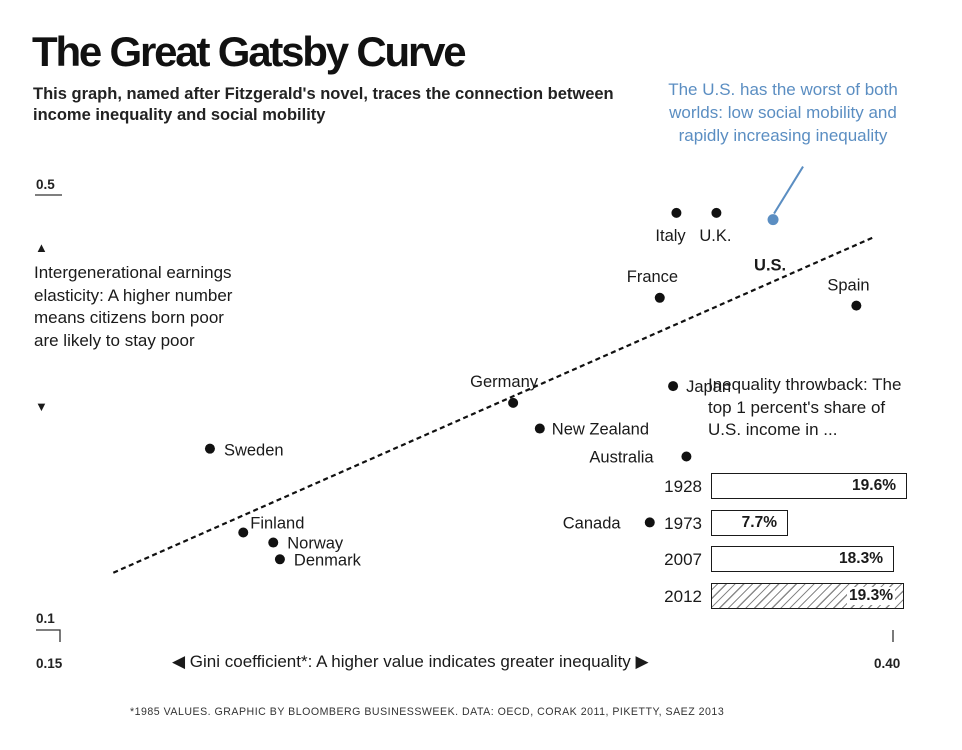 The width and height of the screenshot is (962, 750). I want to click on point-u-k, so click(716, 212).